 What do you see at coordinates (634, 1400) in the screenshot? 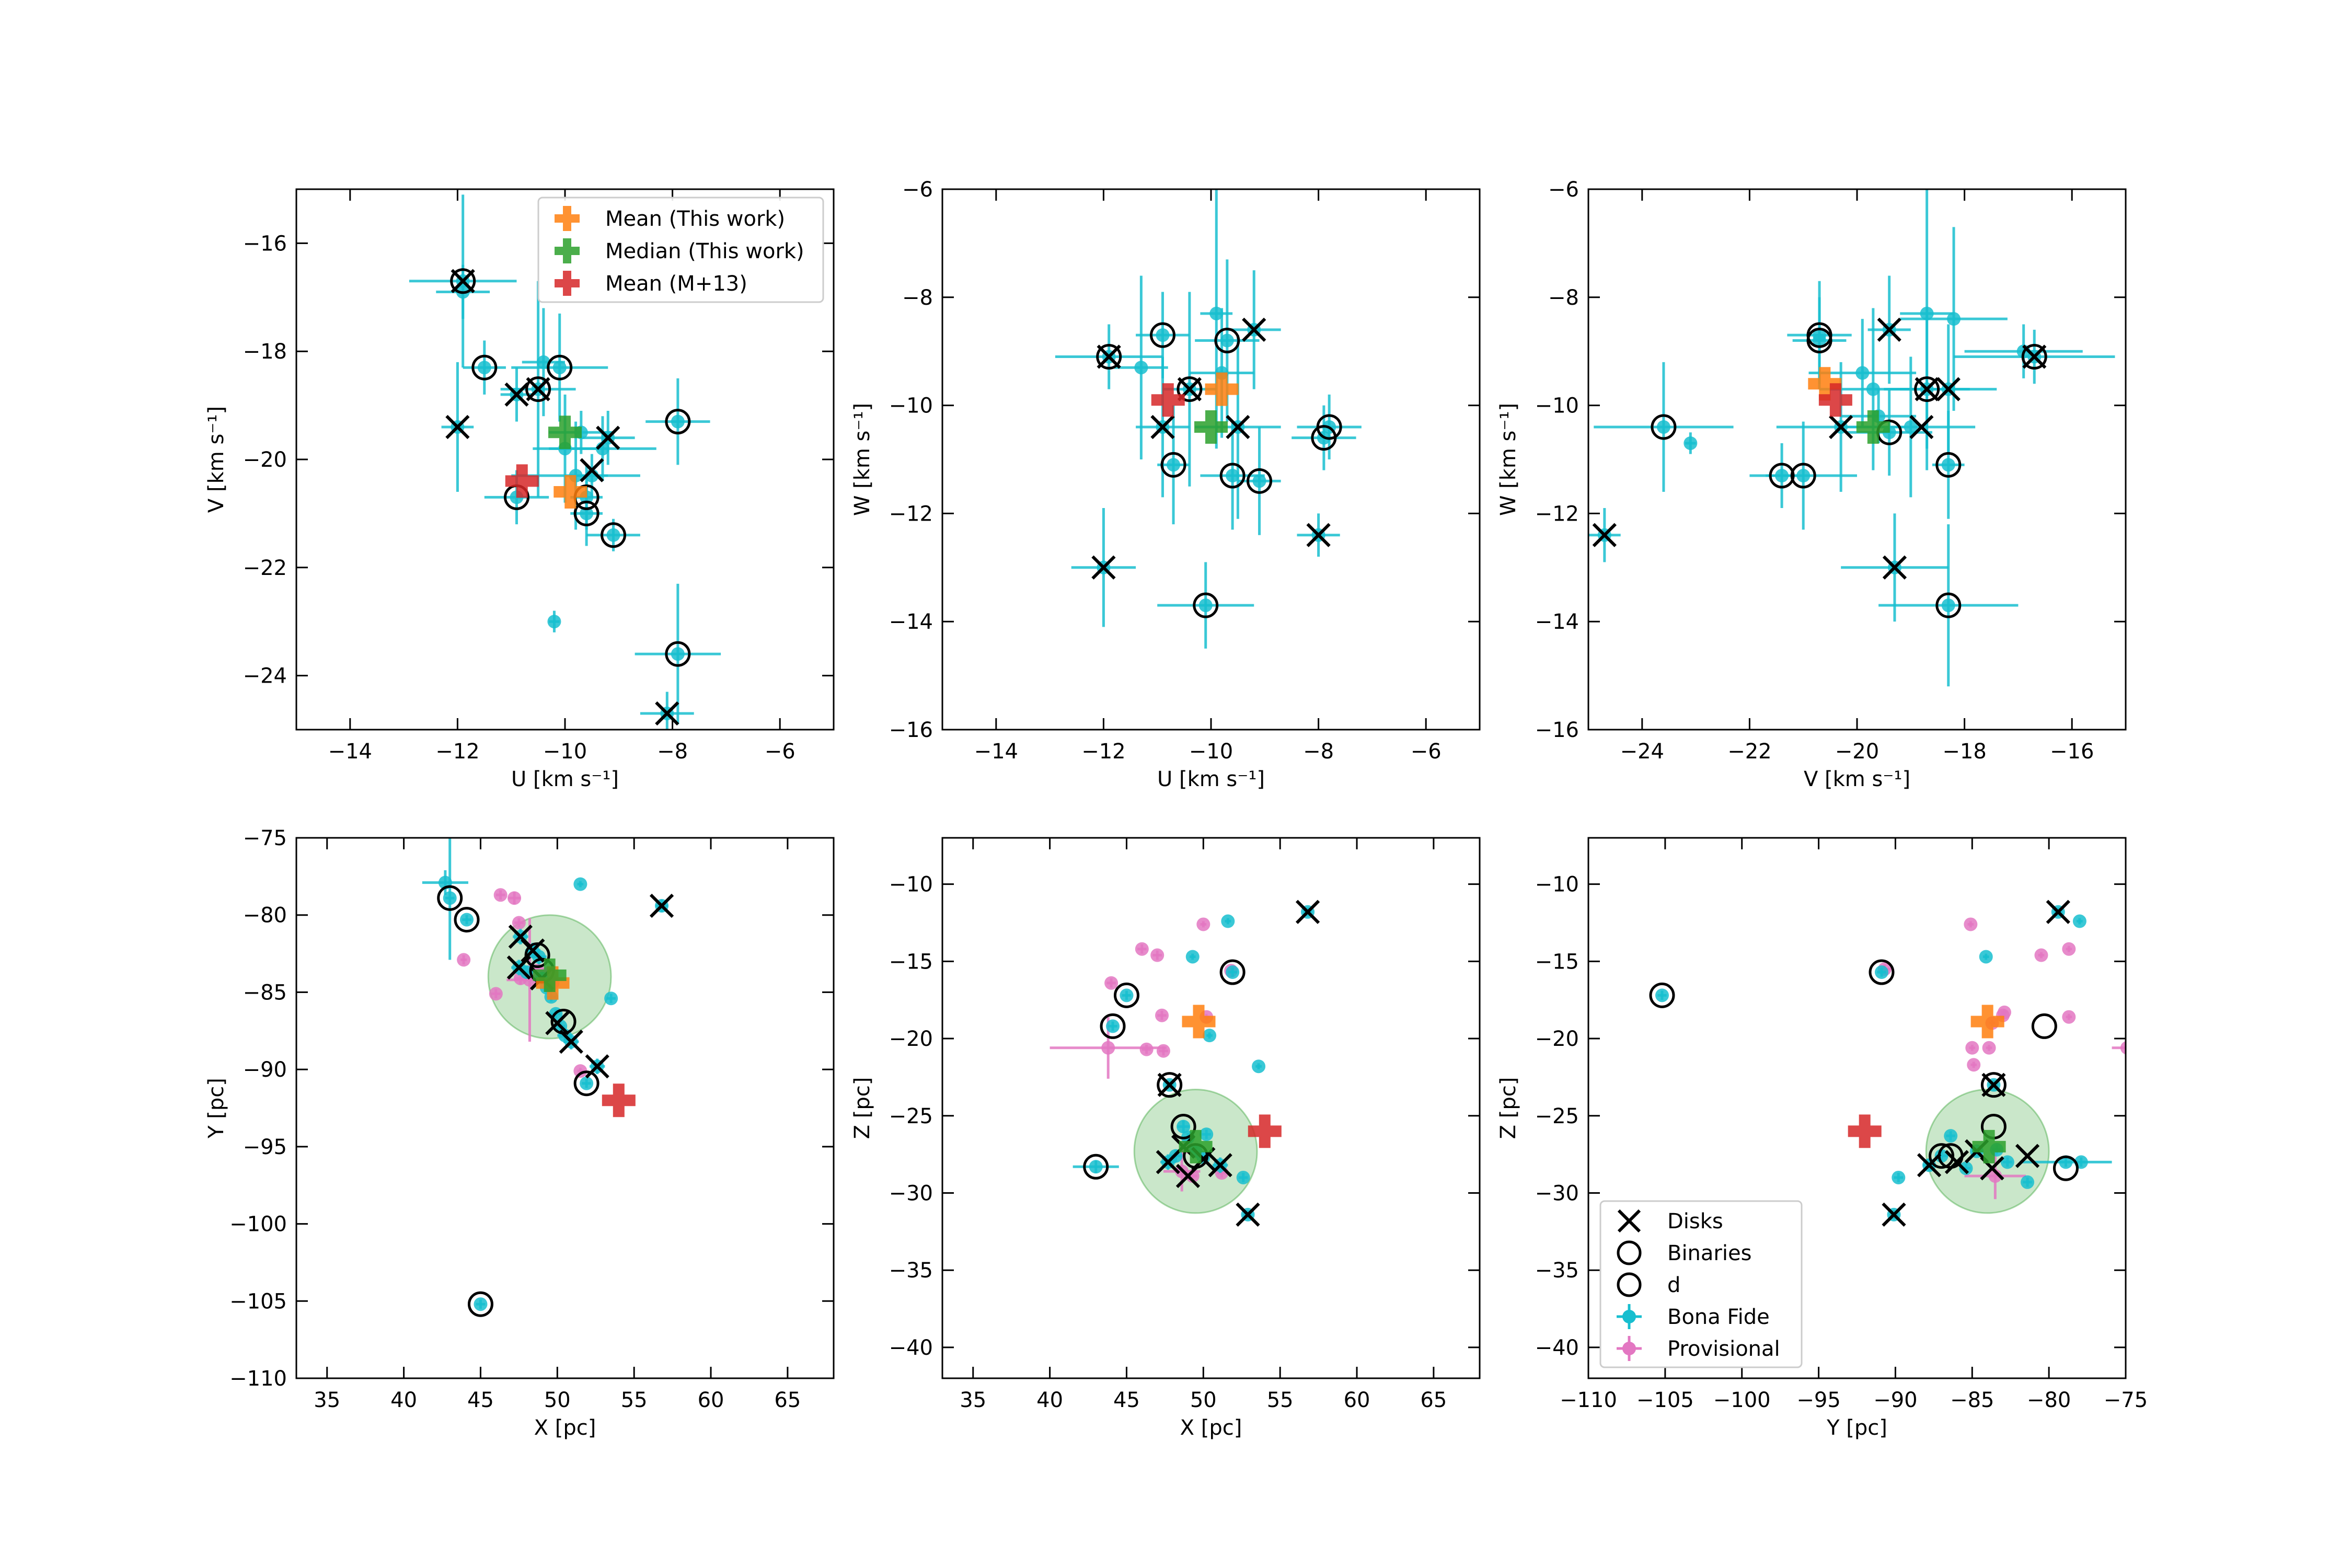
I see `x-tick-label: 55` at bounding box center [634, 1400].